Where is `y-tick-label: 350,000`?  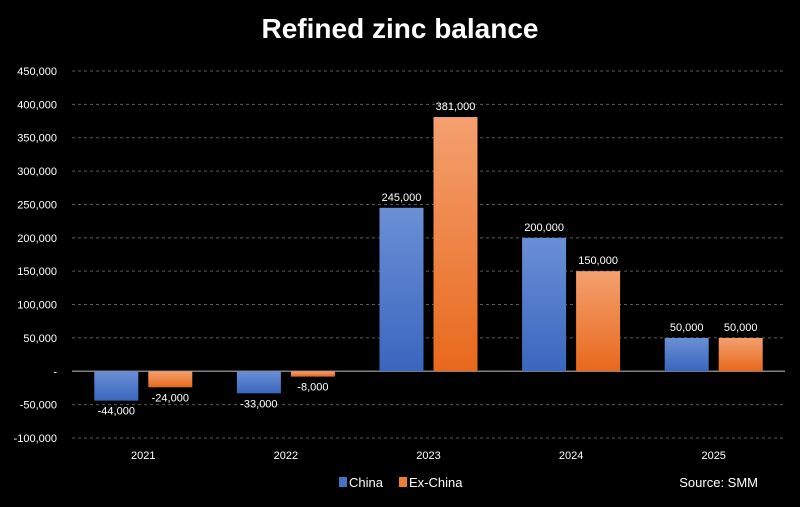 y-tick-label: 350,000 is located at coordinates (37, 139).